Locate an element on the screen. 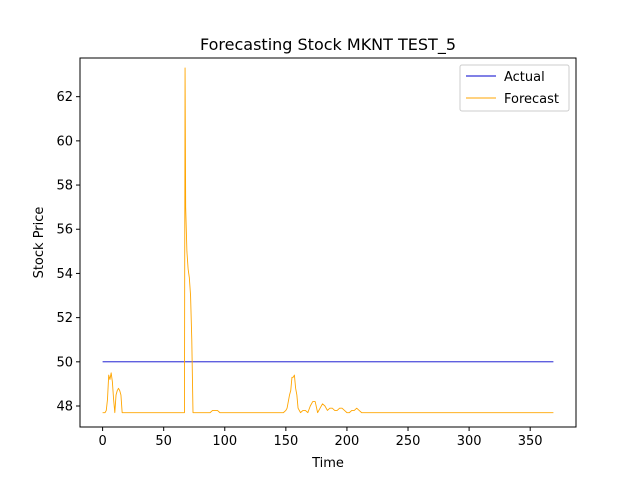 This screenshot has width=640, height=480. y-axis-label: Stock Price is located at coordinates (39, 243).